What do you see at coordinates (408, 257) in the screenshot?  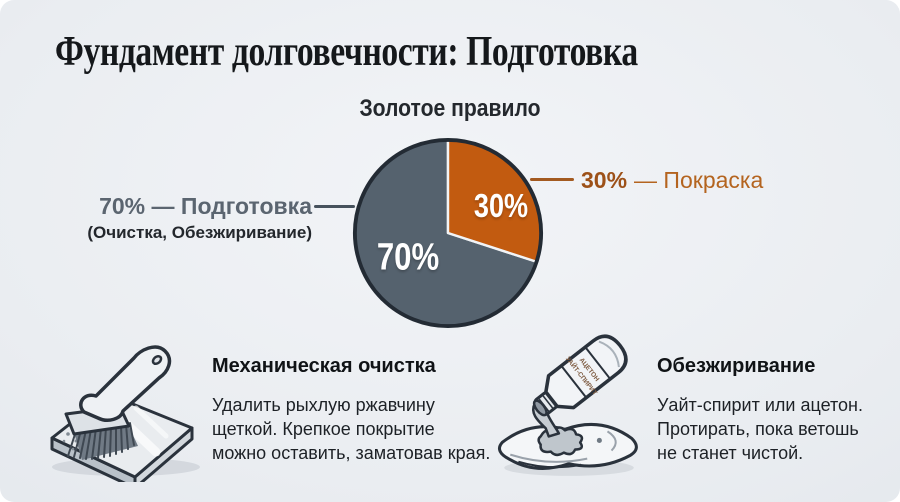 I see `pie-label-major: 70%` at bounding box center [408, 257].